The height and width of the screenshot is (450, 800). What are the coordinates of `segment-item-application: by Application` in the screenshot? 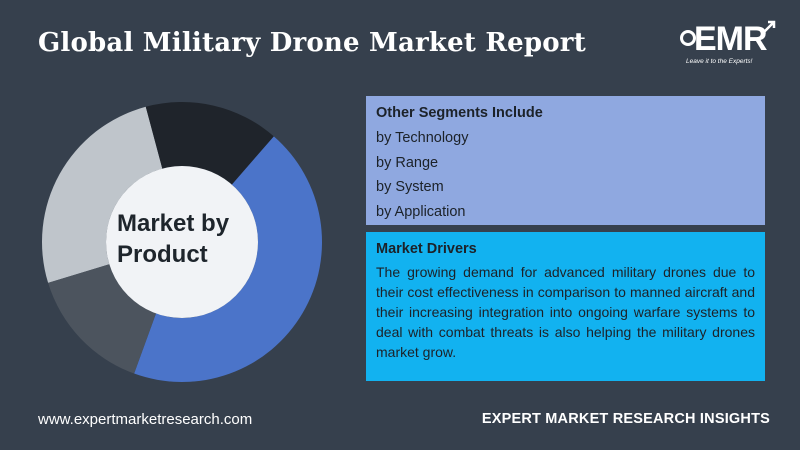 It's located at (421, 211).